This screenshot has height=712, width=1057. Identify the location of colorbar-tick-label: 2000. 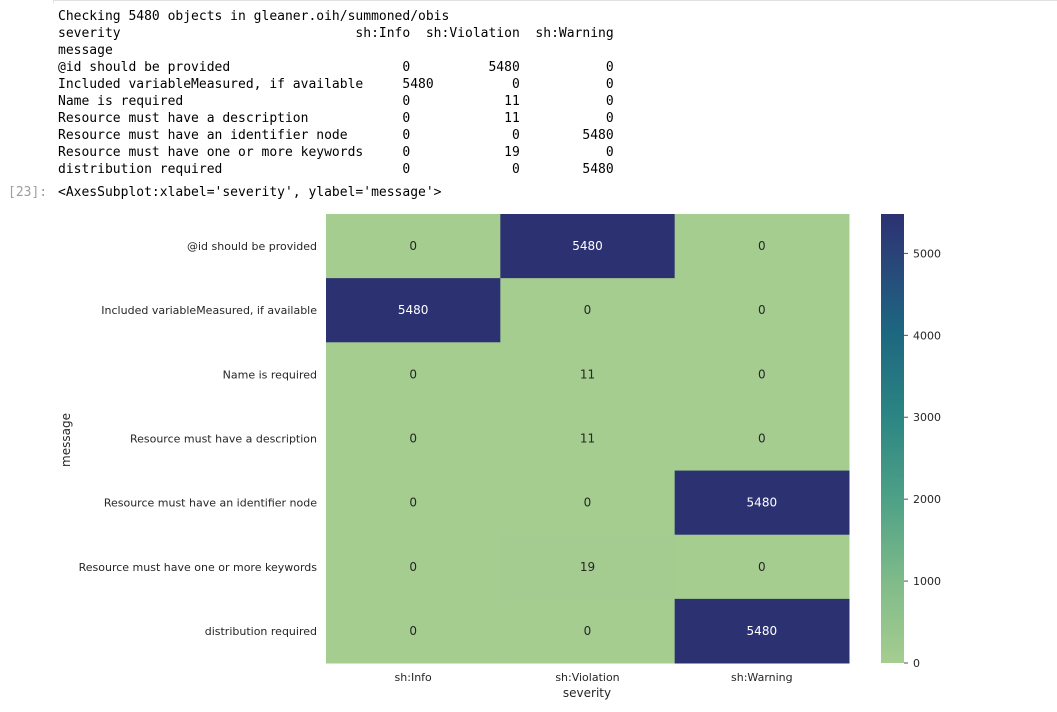
(927, 499).